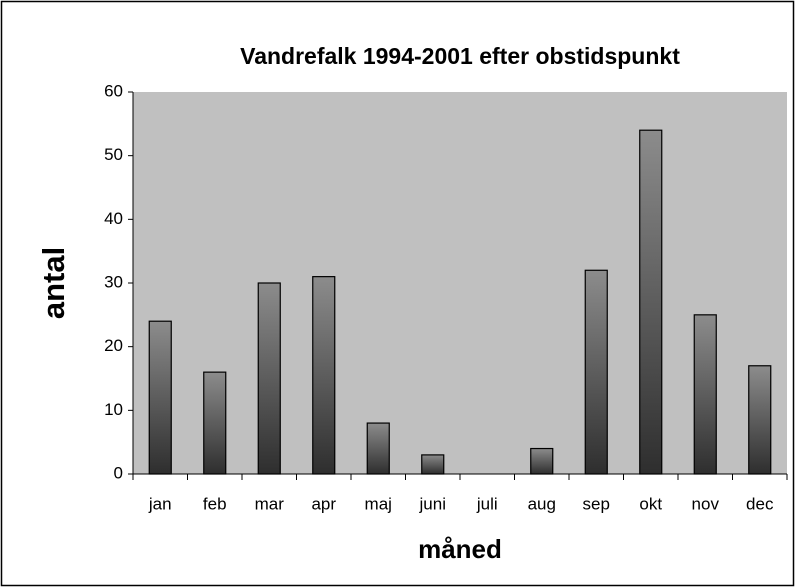 This screenshot has width=796, height=588. I want to click on x-tick-label: maj, so click(378, 503).